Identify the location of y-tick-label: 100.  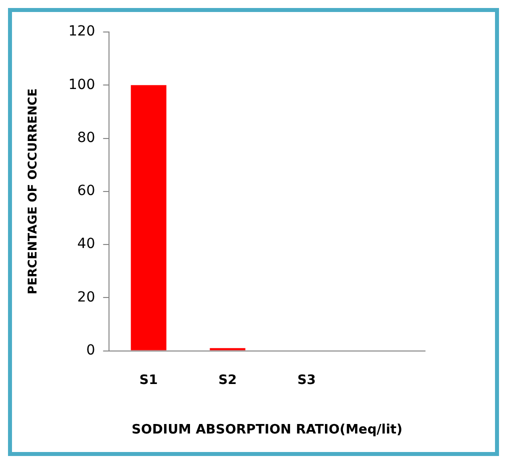
(82, 84).